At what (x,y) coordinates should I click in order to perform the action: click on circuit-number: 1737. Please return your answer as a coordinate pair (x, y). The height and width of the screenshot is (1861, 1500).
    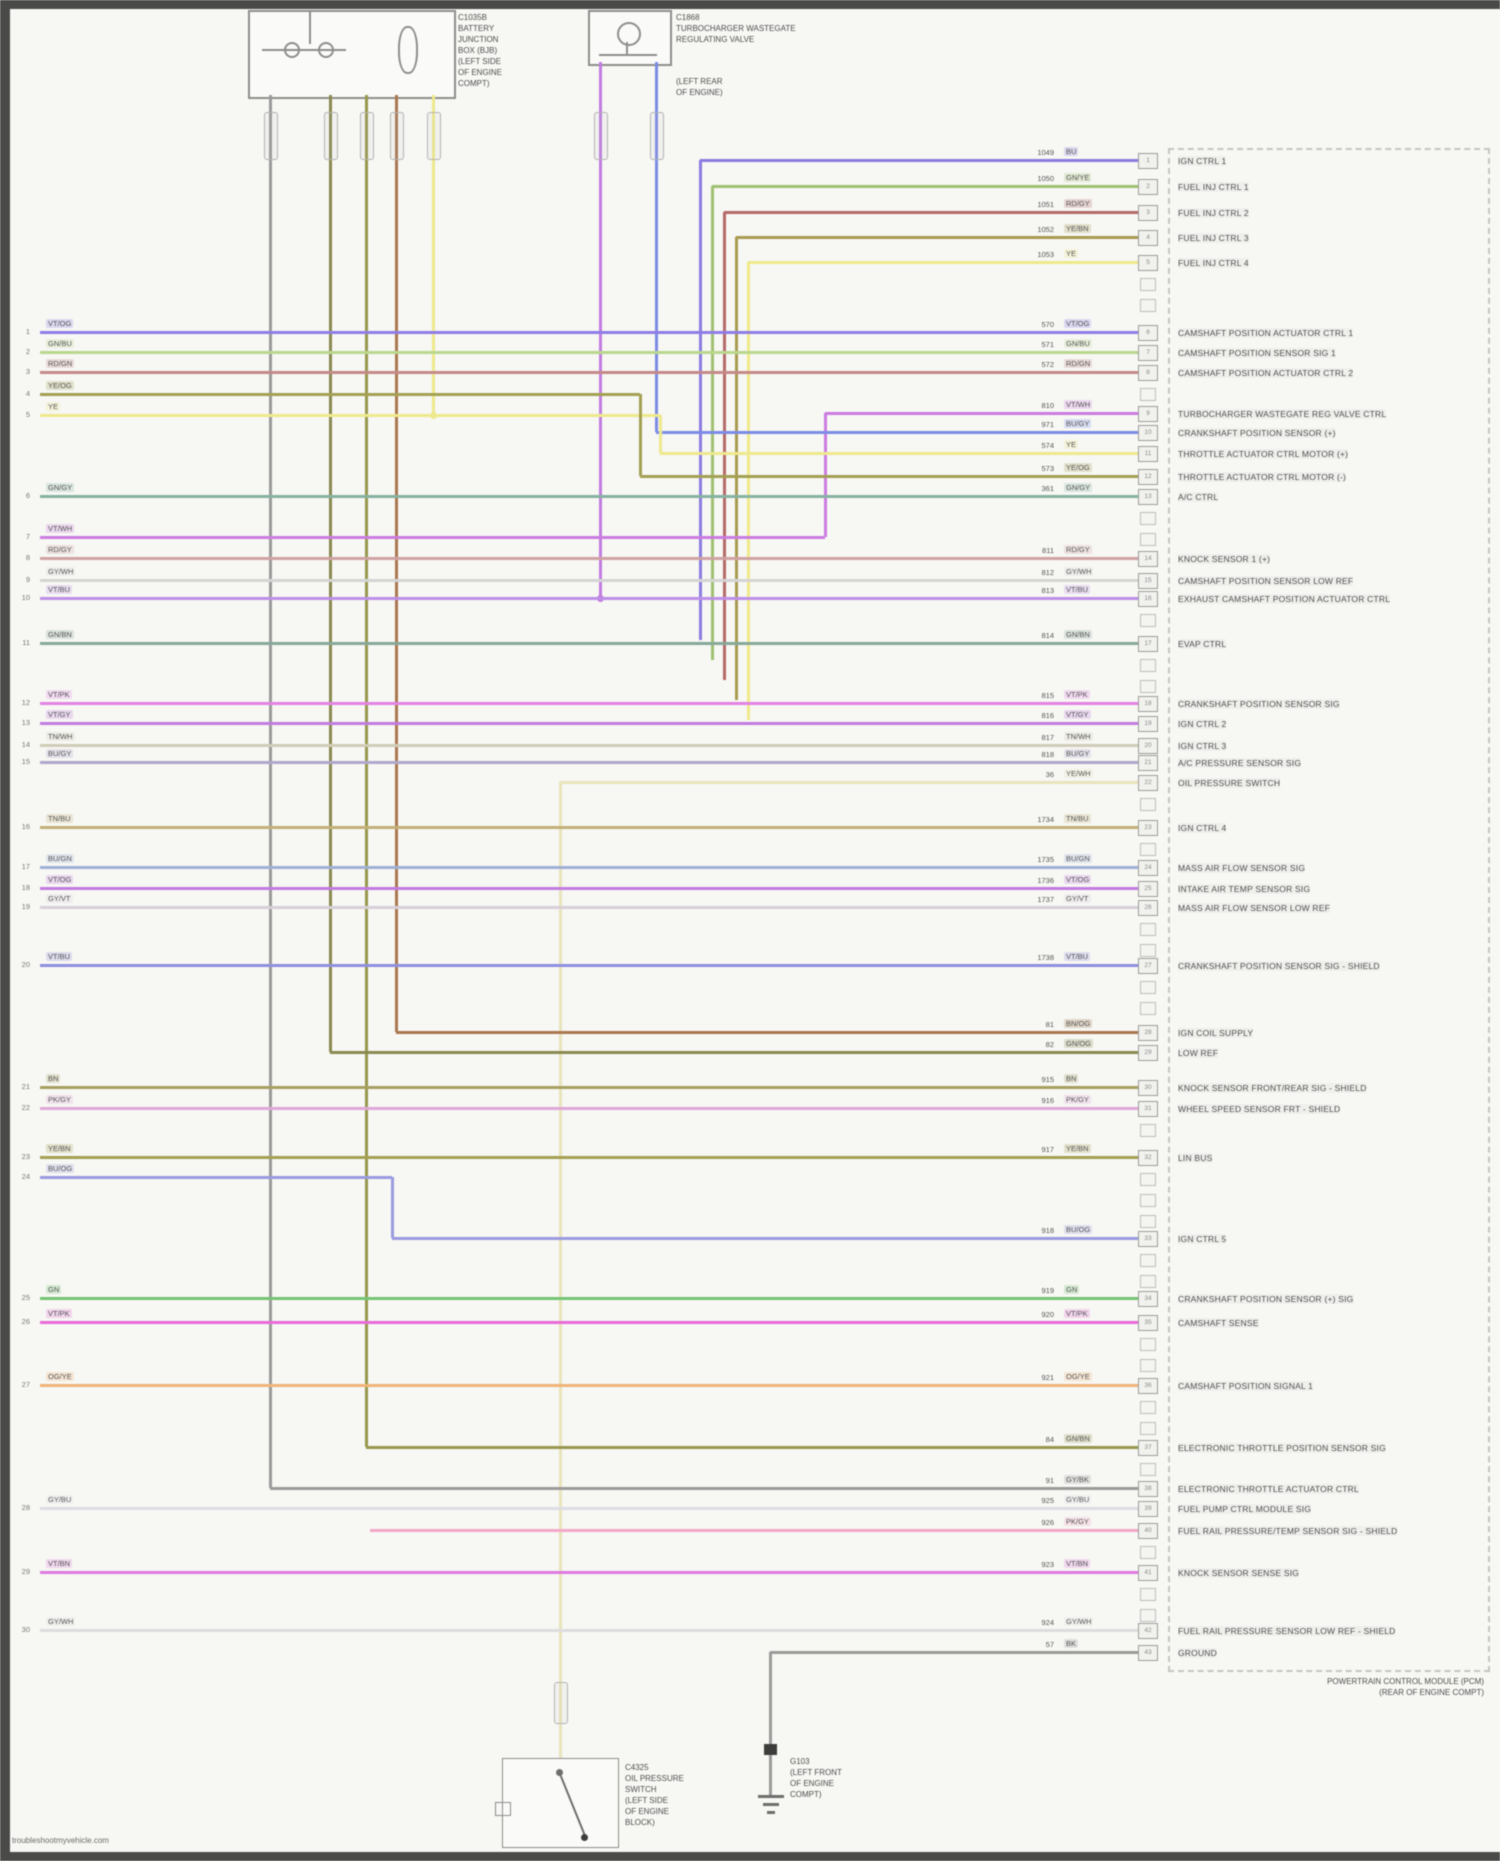
    Looking at the image, I should click on (1045, 899).